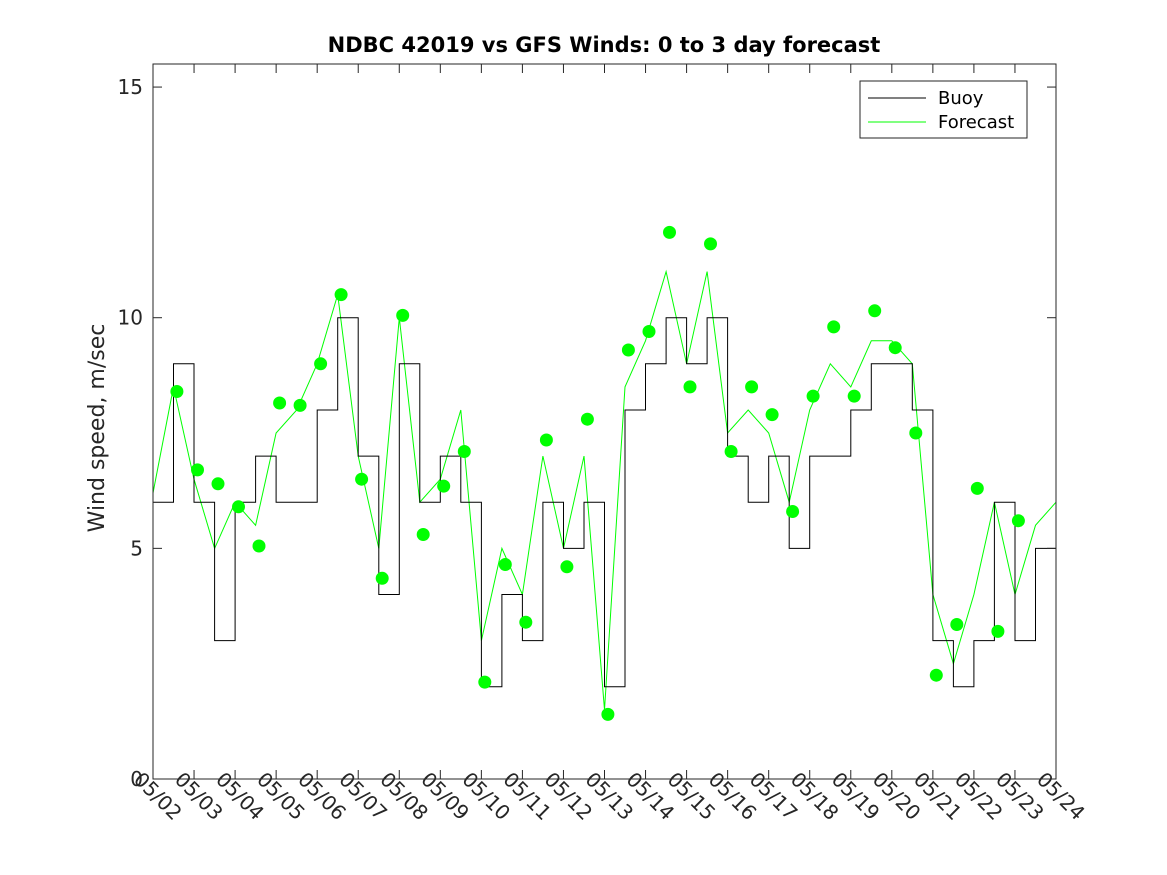  I want to click on y-tick-label: 10, so click(130, 318).